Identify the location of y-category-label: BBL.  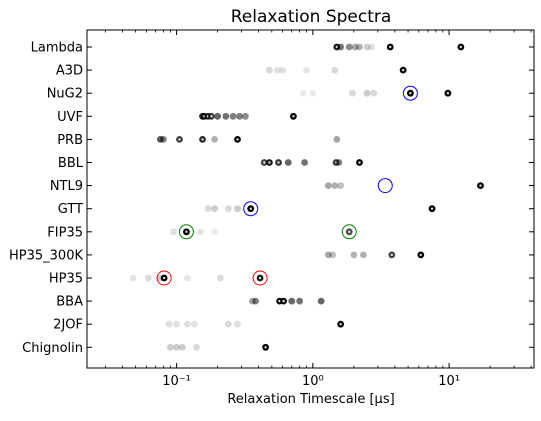
(71, 163).